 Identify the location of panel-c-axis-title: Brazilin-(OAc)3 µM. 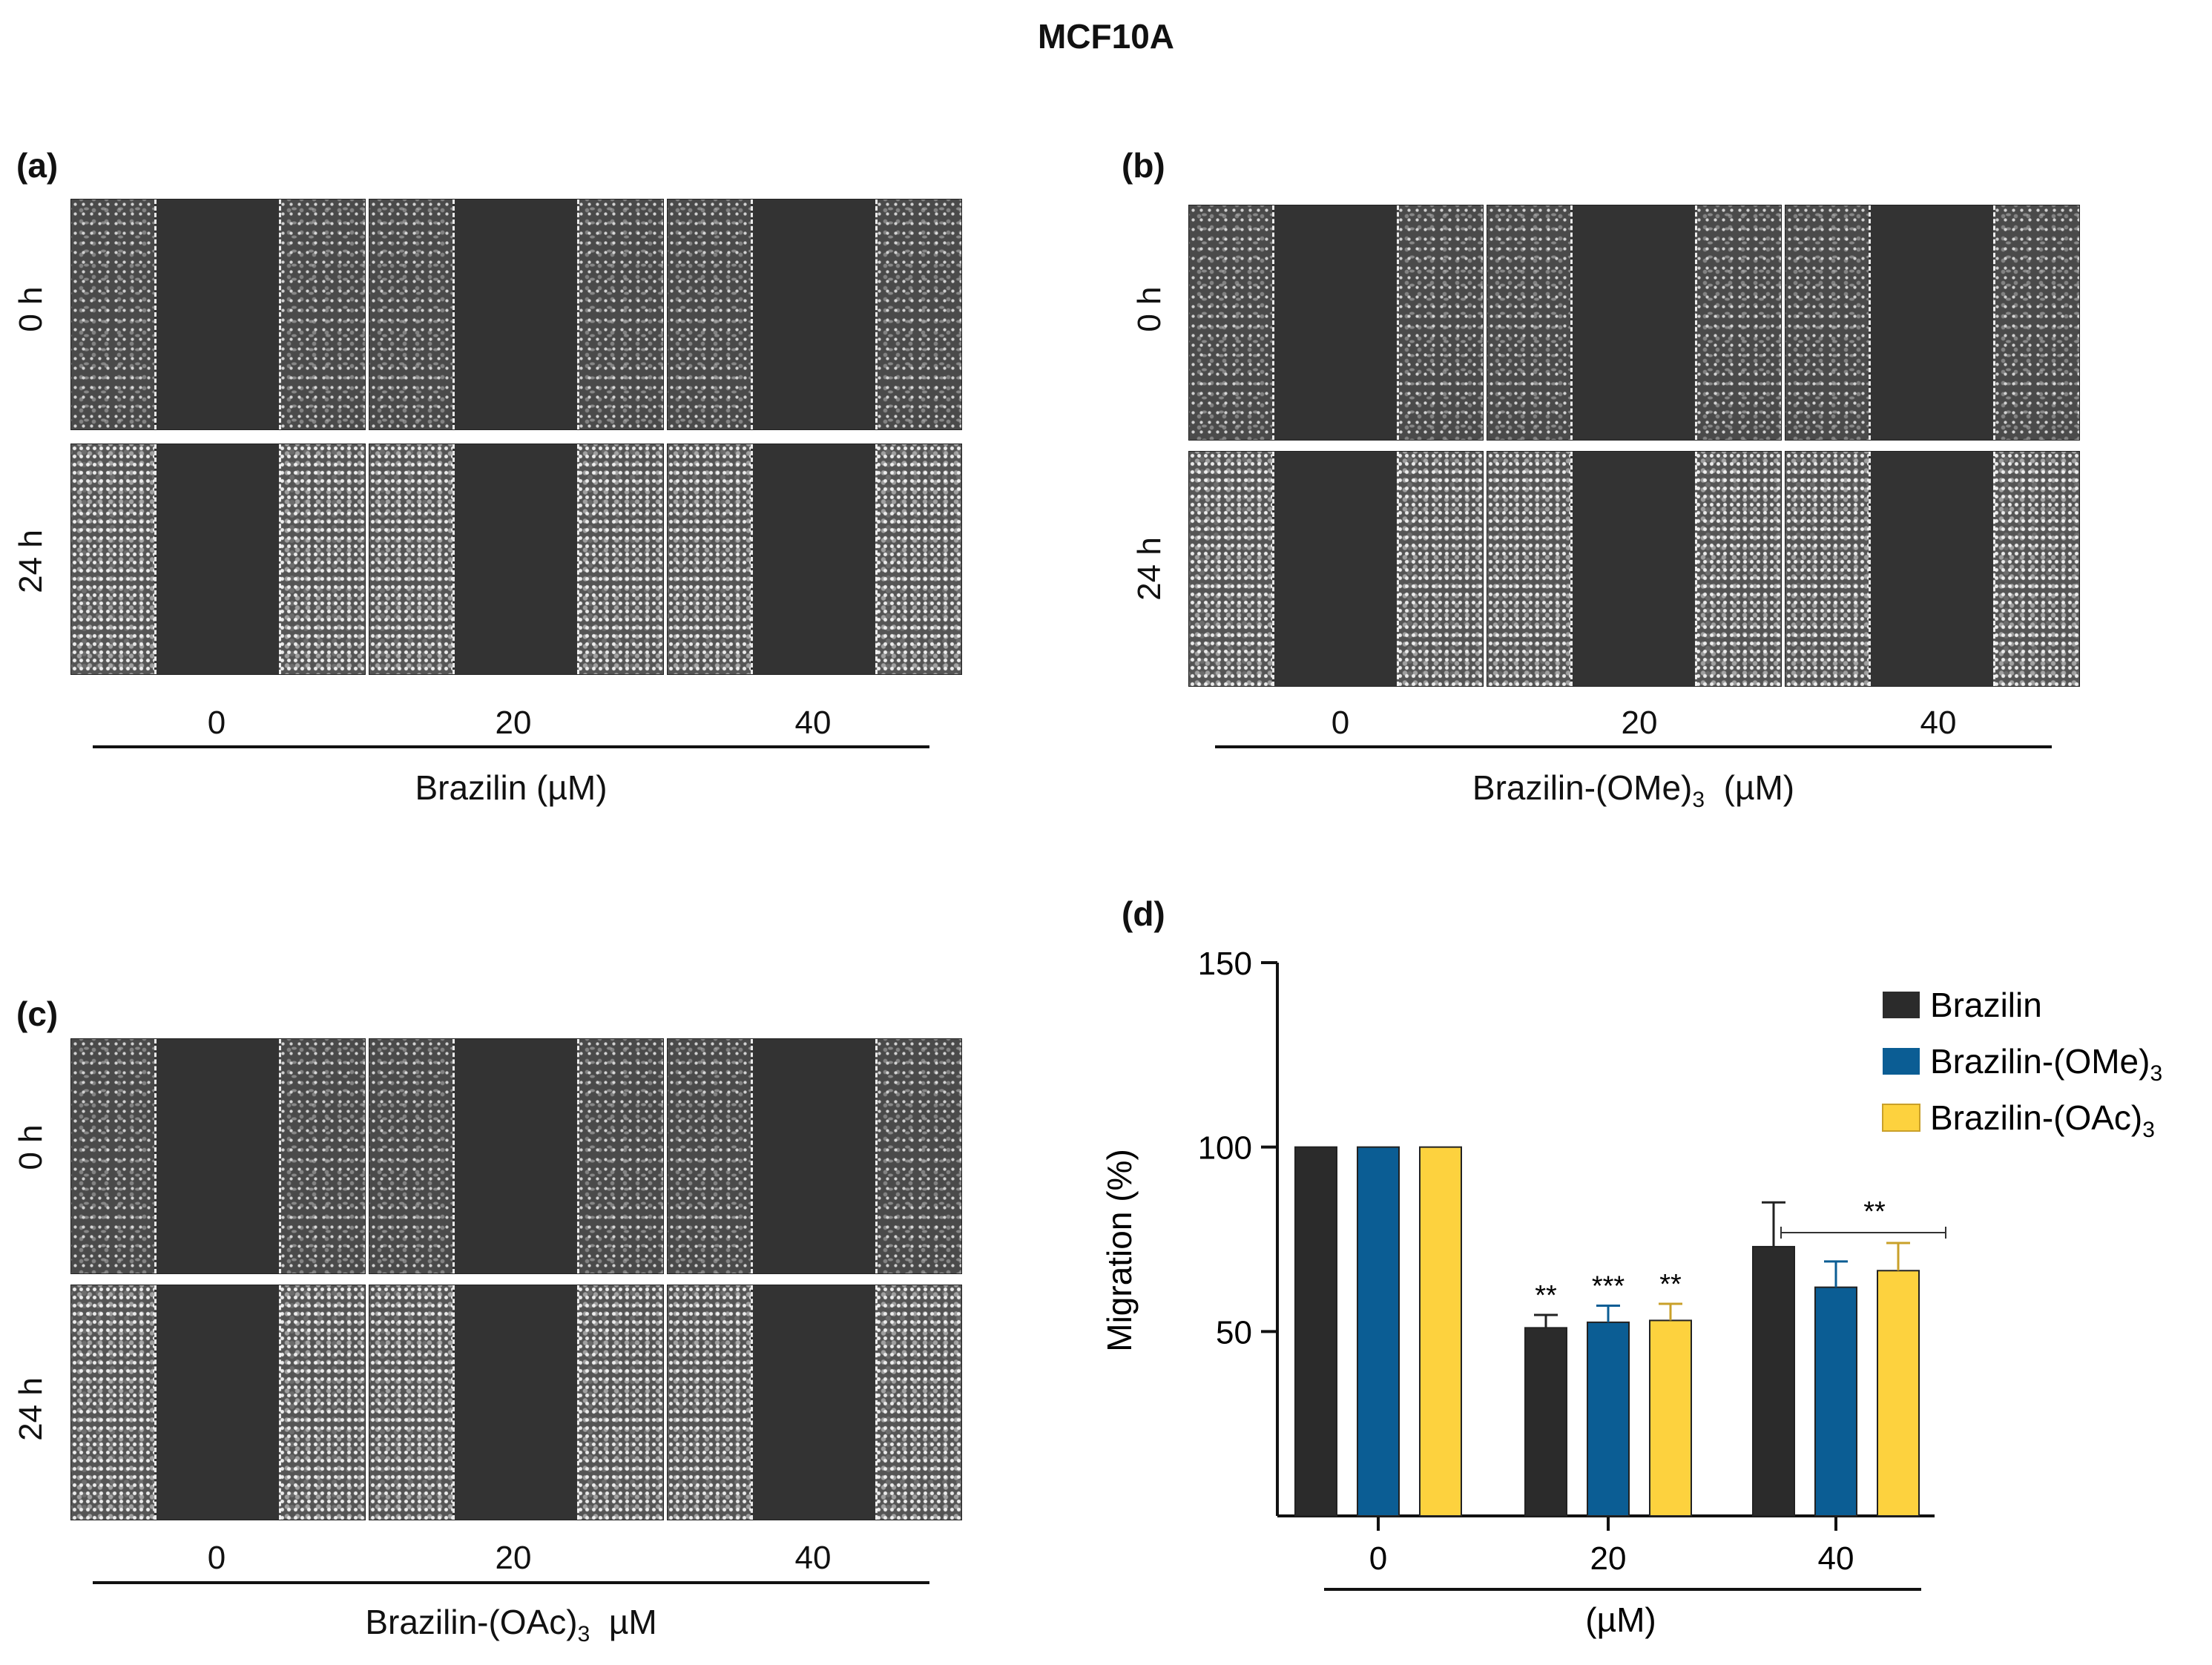
(511, 1625).